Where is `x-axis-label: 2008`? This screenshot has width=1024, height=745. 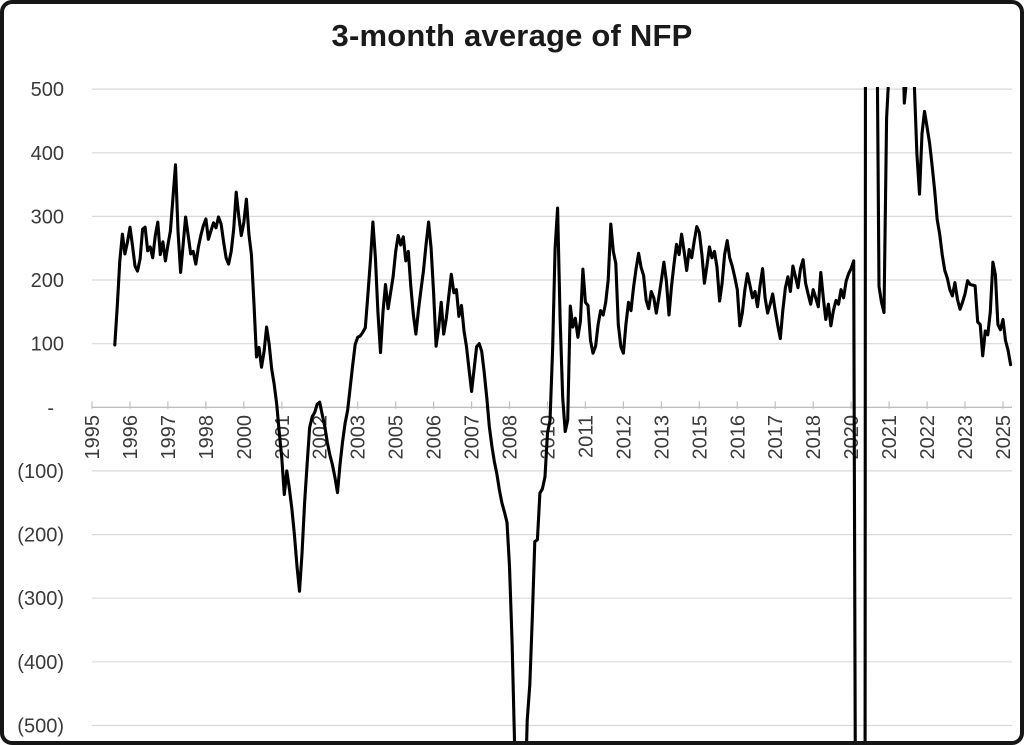
x-axis-label: 2008 is located at coordinates (511, 437).